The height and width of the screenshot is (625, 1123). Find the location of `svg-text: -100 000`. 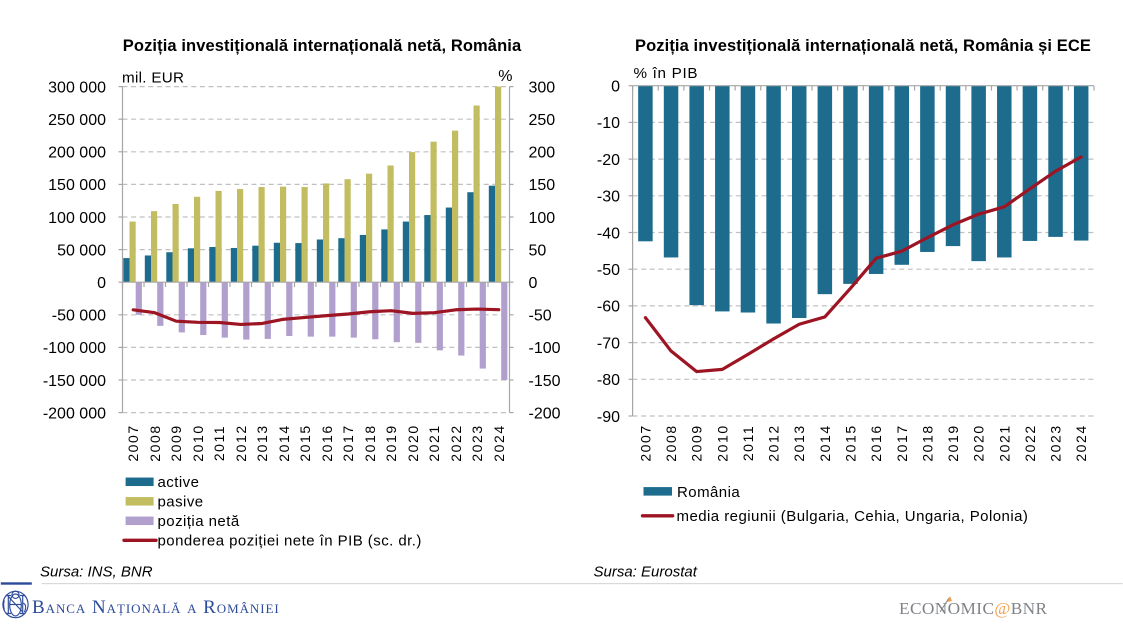

svg-text: -100 000 is located at coordinates (74, 348).